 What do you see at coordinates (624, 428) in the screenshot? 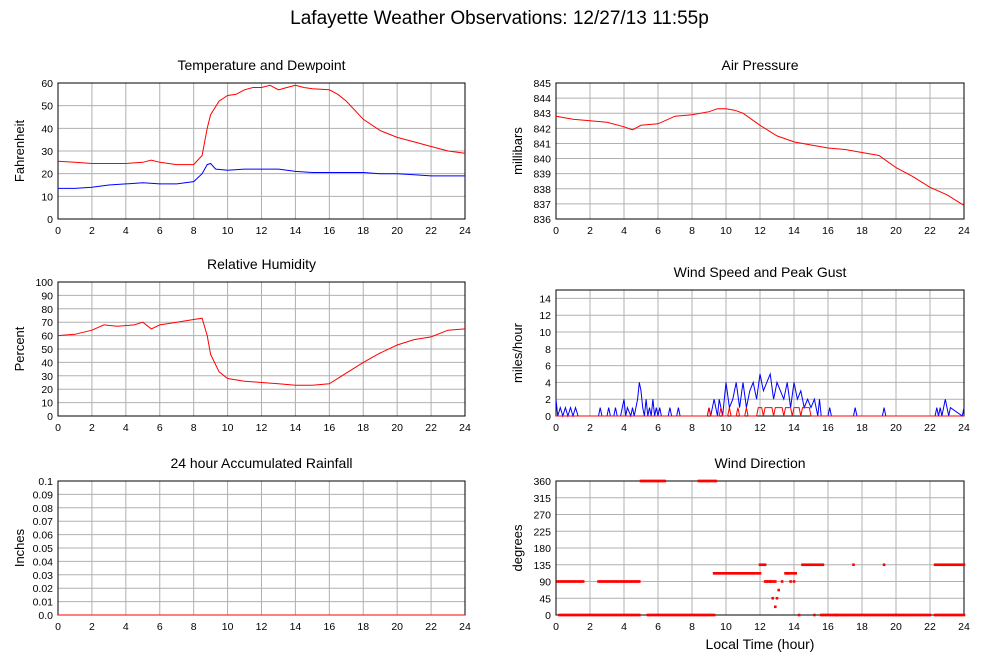
I see `x-tick-label: 4` at bounding box center [624, 428].